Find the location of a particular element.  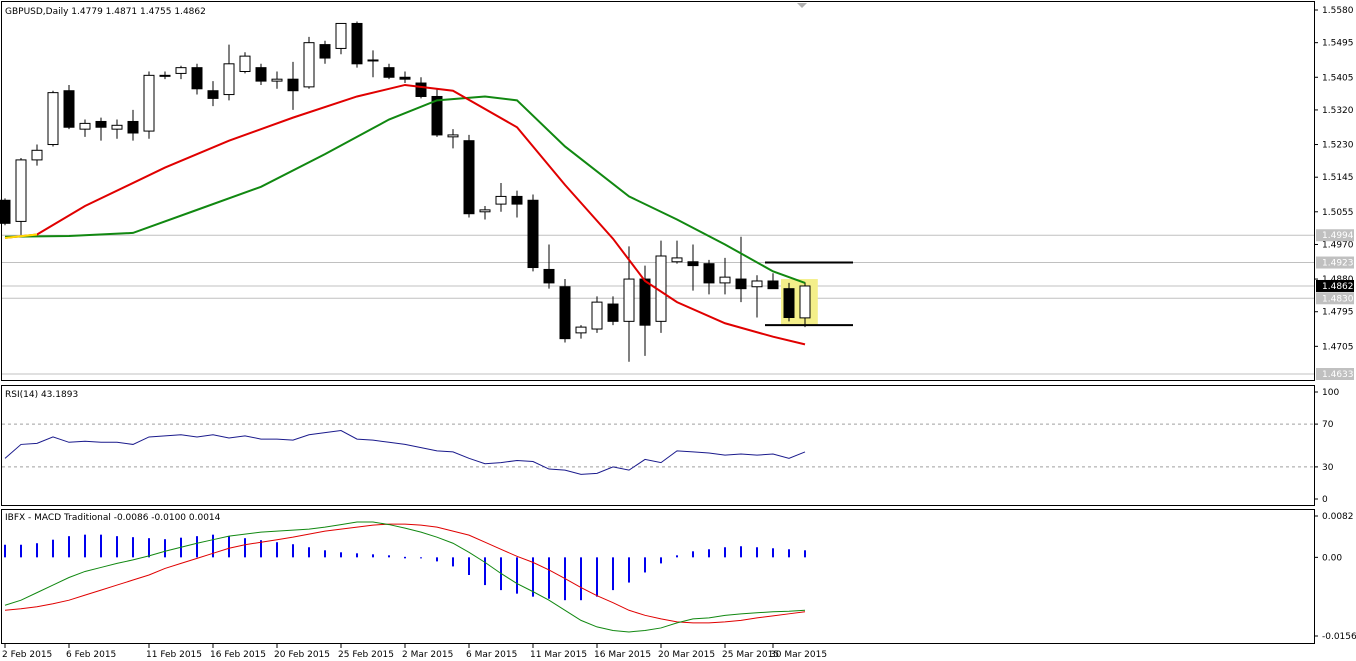

price-axis-label: 1.4970 is located at coordinates (1338, 245).